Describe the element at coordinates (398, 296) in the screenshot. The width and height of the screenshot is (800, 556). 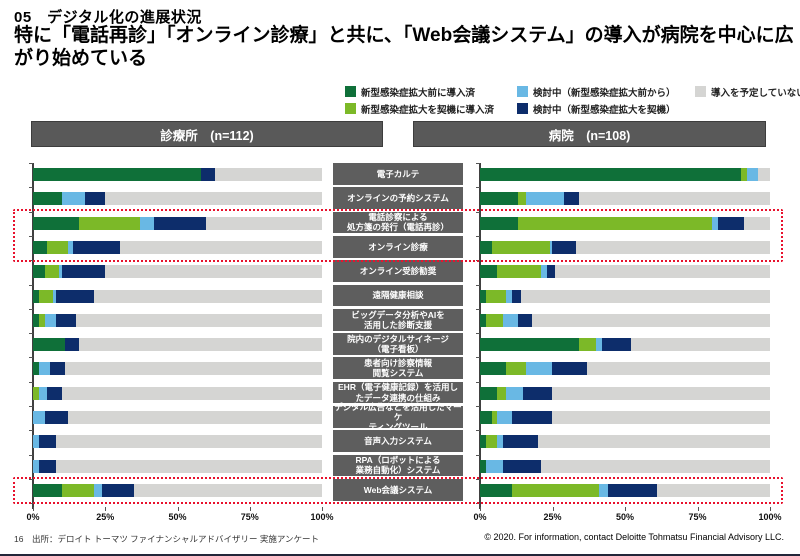
I see `category-label: 遠隔健康相談` at that location.